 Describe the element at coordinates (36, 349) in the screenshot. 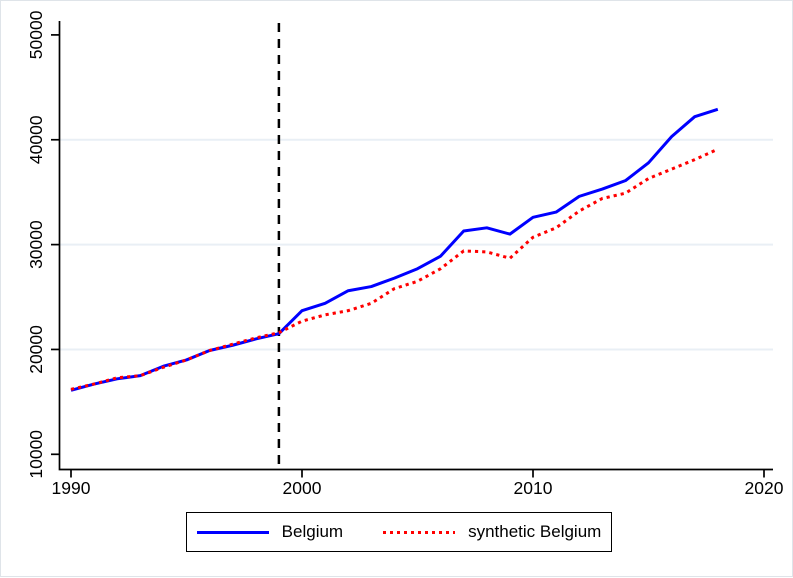

I see `y-tick-label: 20000` at that location.